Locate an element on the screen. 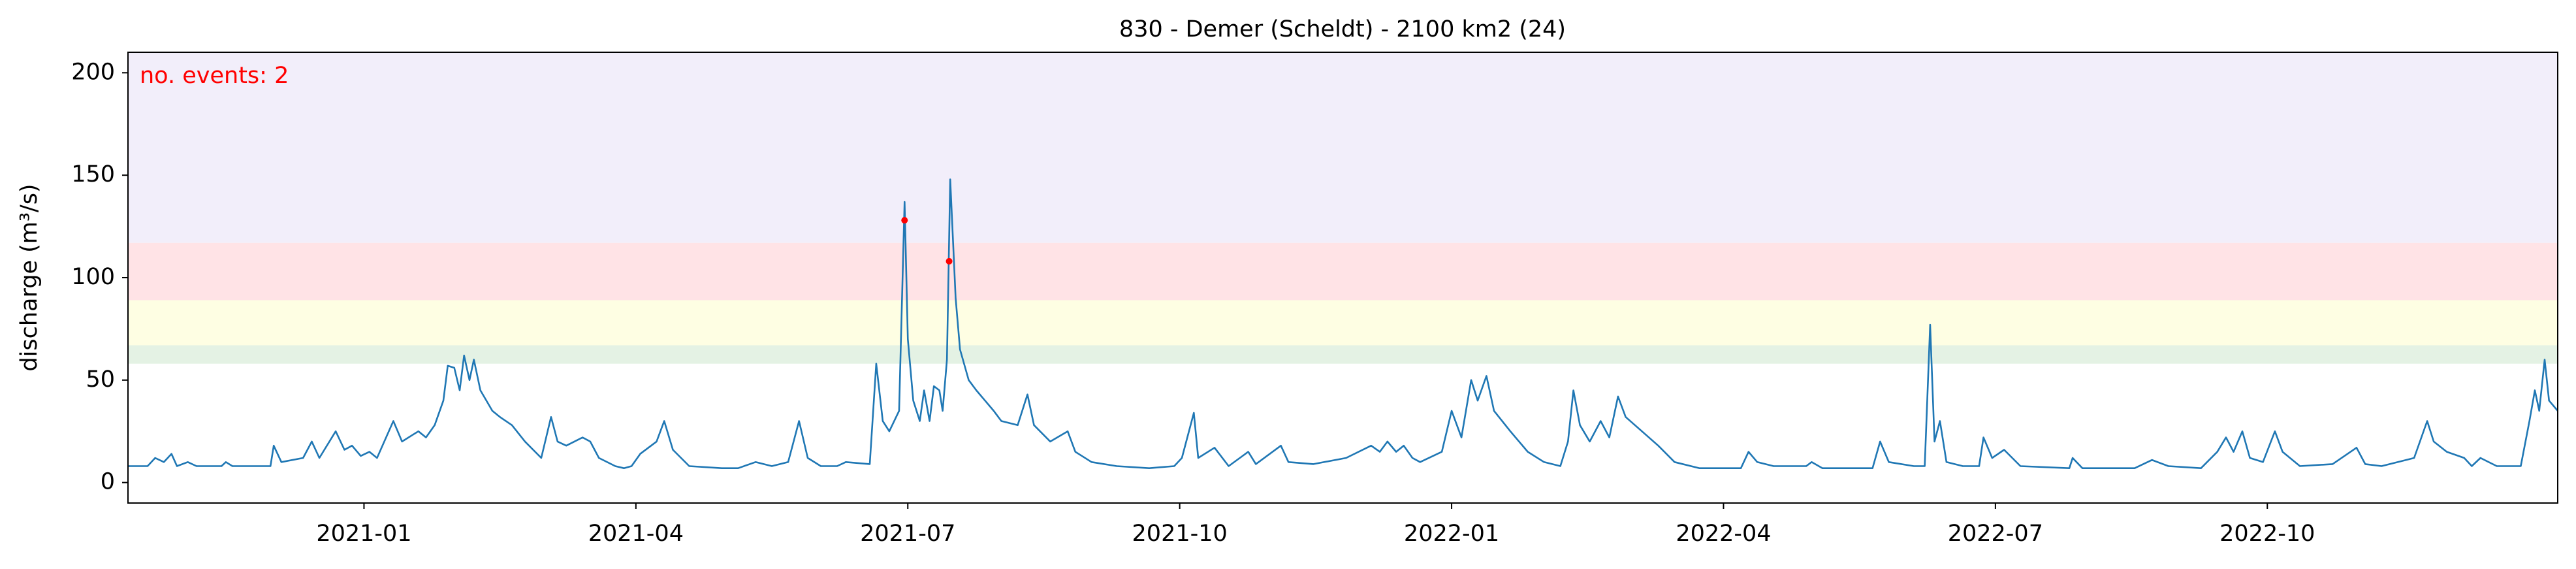 The width and height of the screenshot is (2576, 569). x-tick-label: 2021-10 is located at coordinates (1180, 534).